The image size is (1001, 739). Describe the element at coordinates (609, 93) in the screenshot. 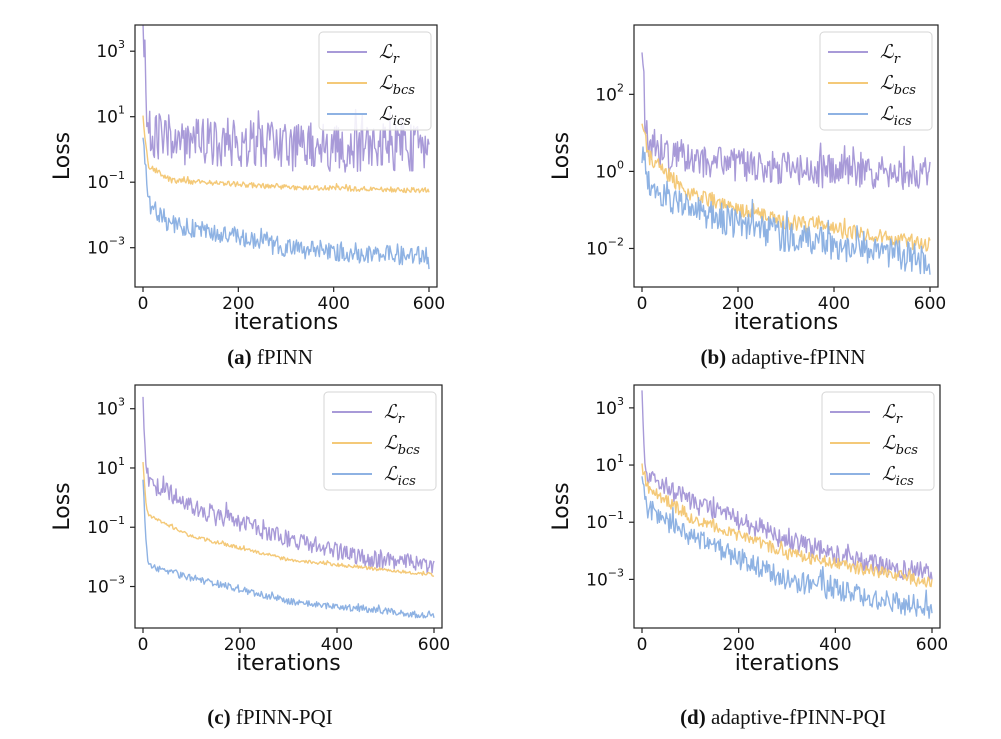

I see `y-tick-label: 10²` at that location.